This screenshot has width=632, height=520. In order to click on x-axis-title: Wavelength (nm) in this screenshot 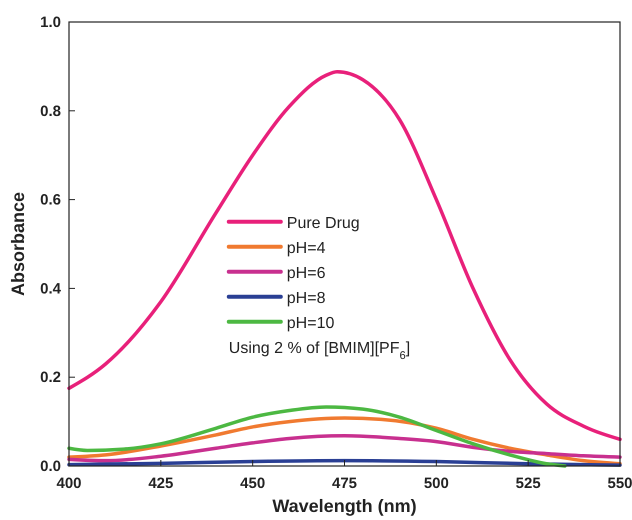, I will do `click(344, 506)`.